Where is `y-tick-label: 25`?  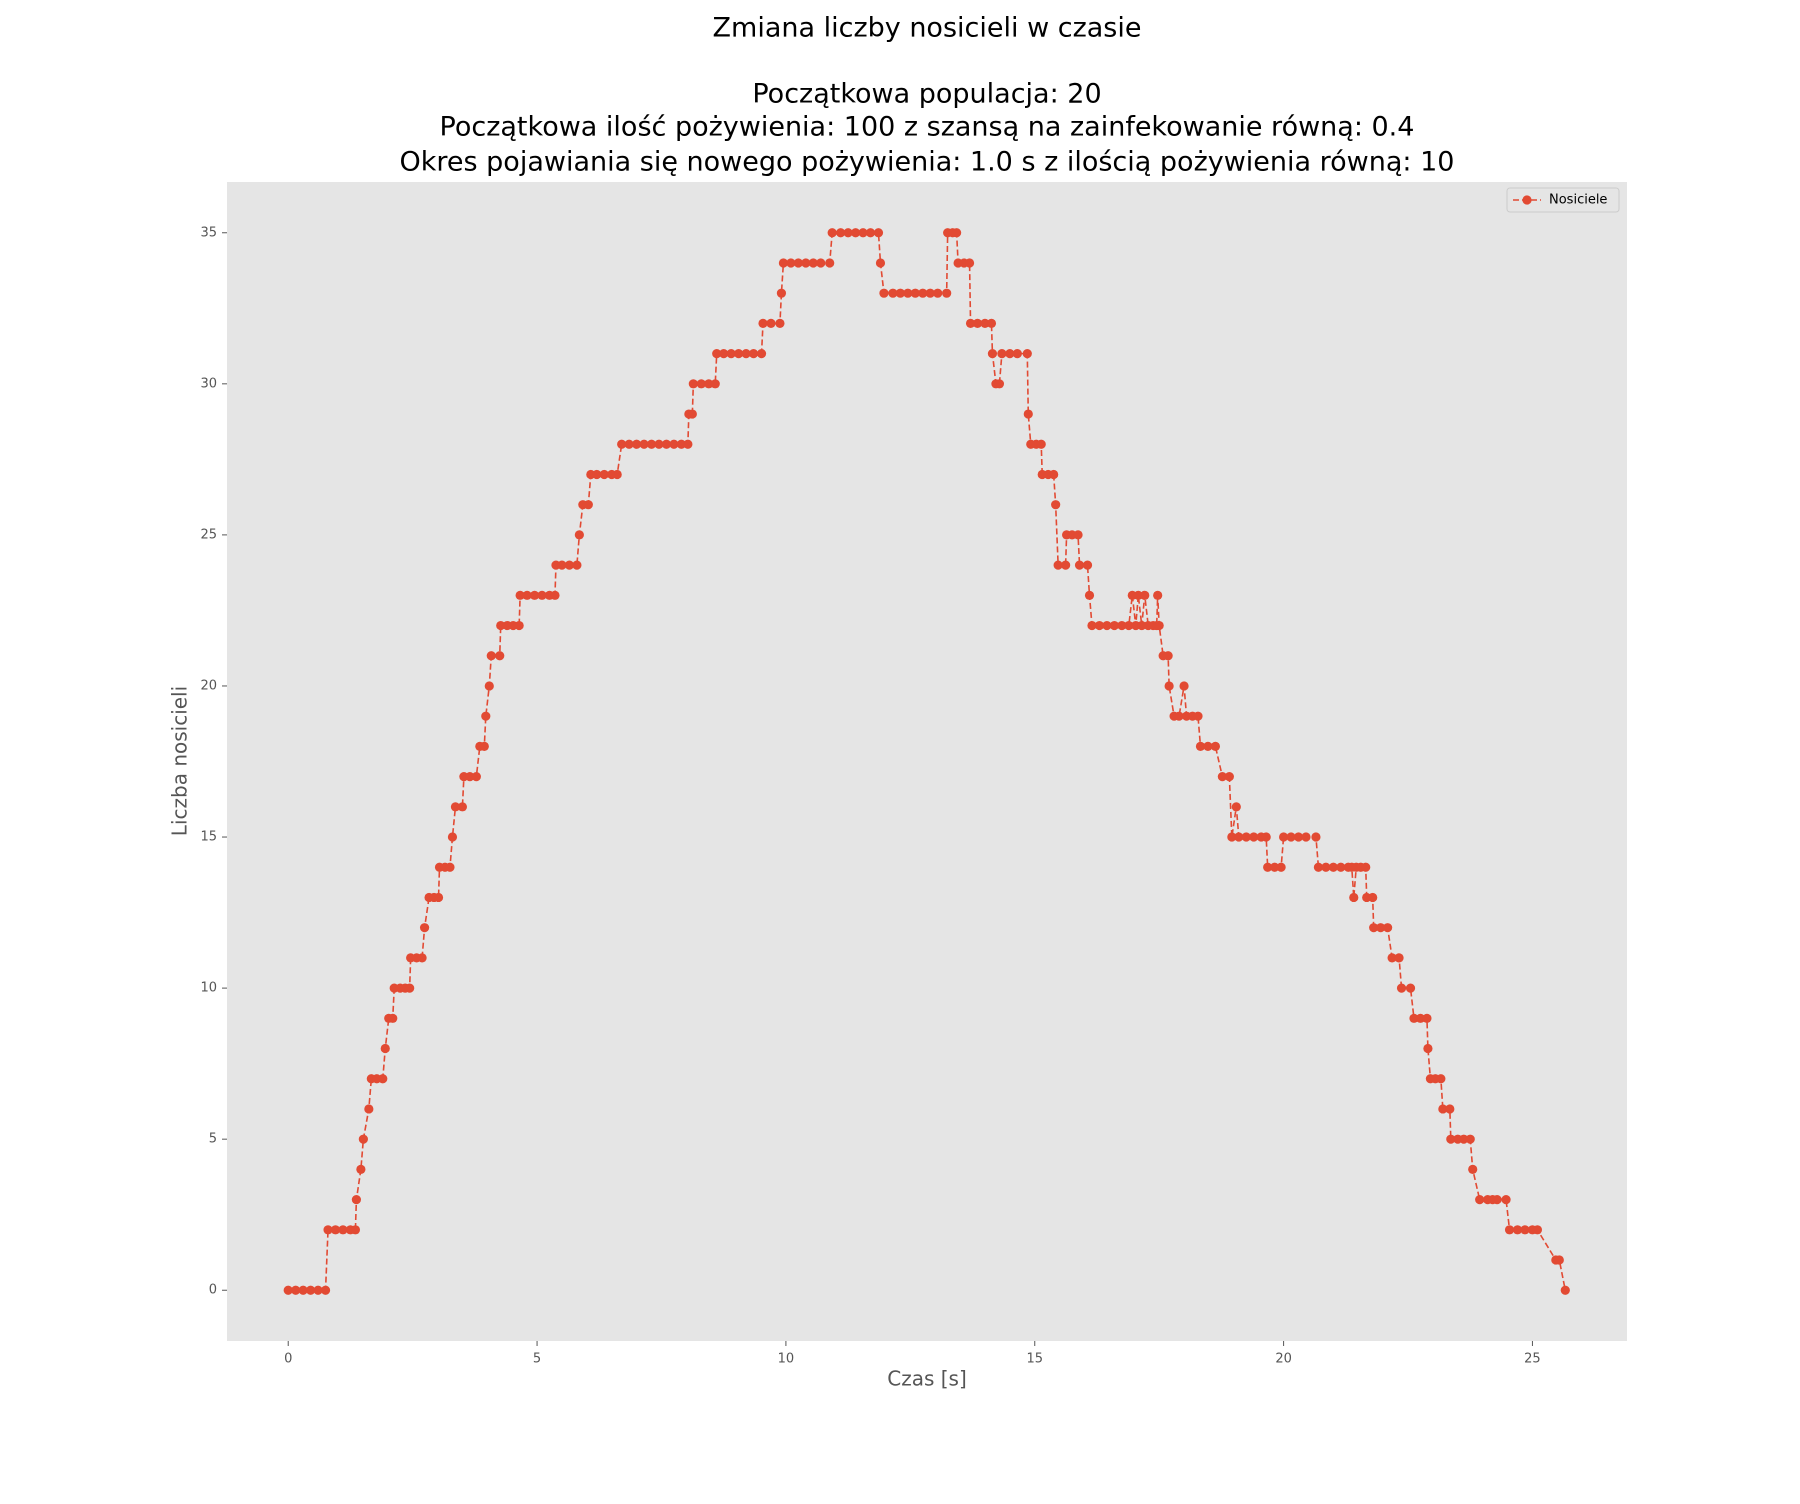
y-tick-label: 25 is located at coordinates (208, 534).